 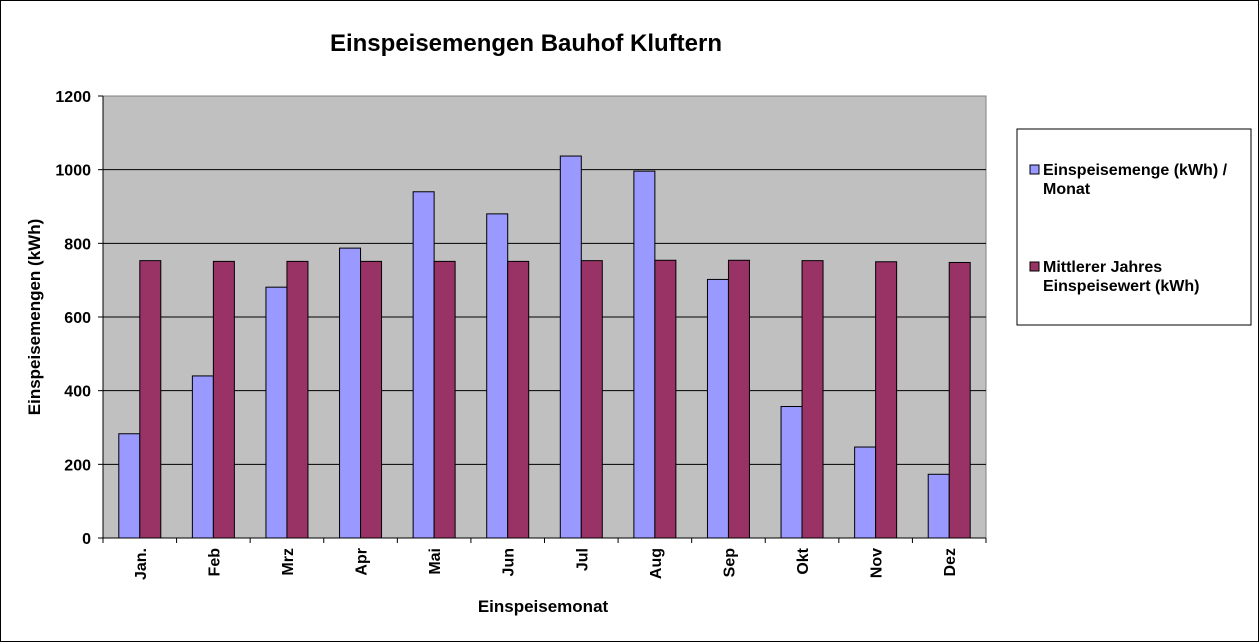 What do you see at coordinates (423, 365) in the screenshot?
I see `bar-series-1-mai` at bounding box center [423, 365].